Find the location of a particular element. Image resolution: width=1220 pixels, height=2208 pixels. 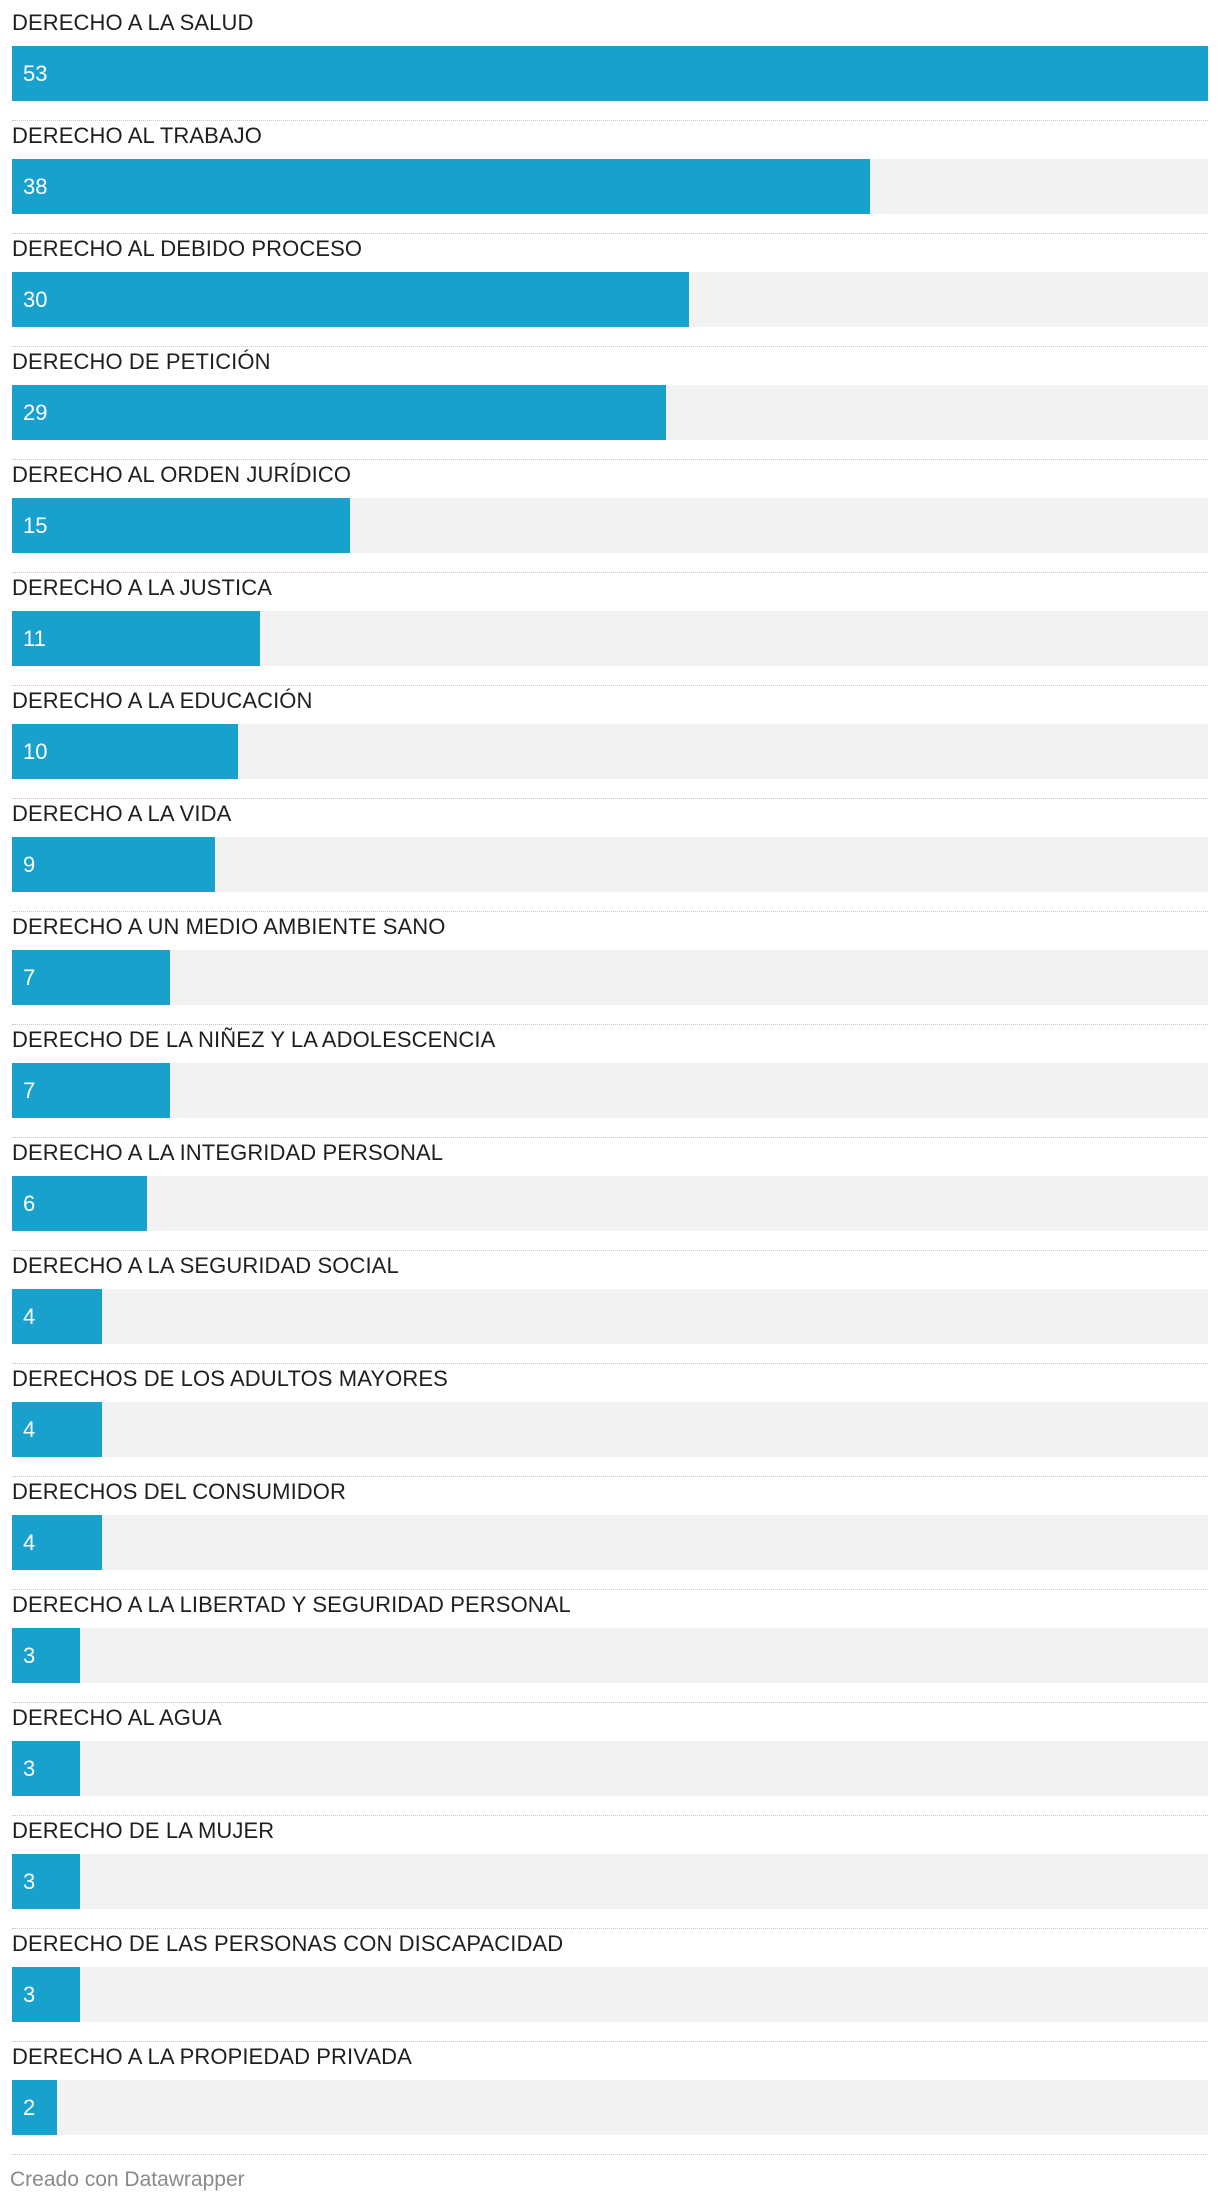

bar-track: 53 is located at coordinates (610, 73).